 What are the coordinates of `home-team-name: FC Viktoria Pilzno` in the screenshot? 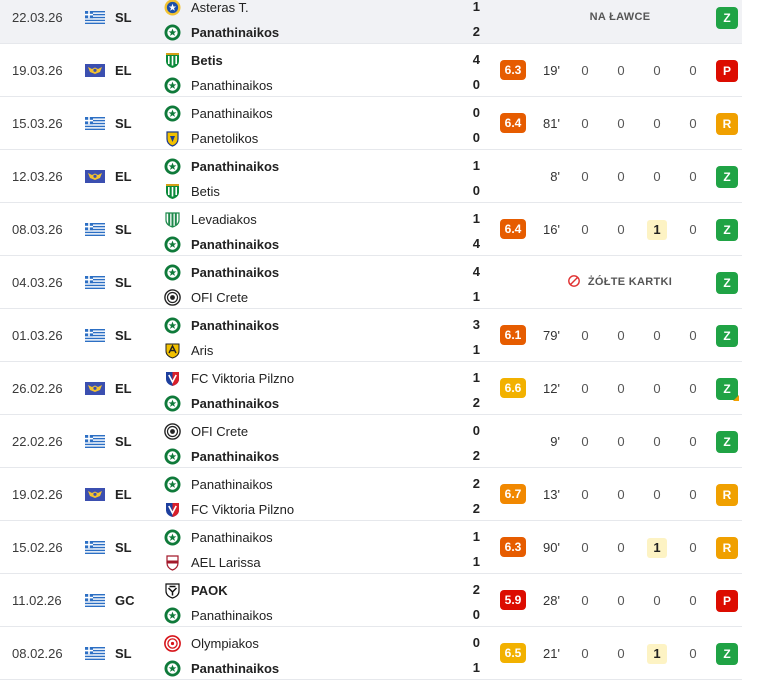 It's located at (243, 378).